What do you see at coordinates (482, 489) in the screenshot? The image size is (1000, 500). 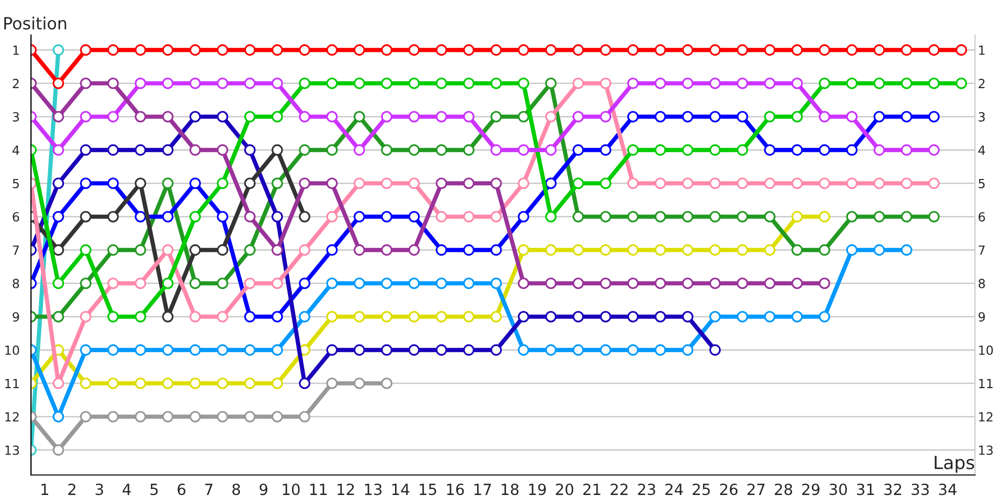 I see `x-tick-label: 17` at bounding box center [482, 489].